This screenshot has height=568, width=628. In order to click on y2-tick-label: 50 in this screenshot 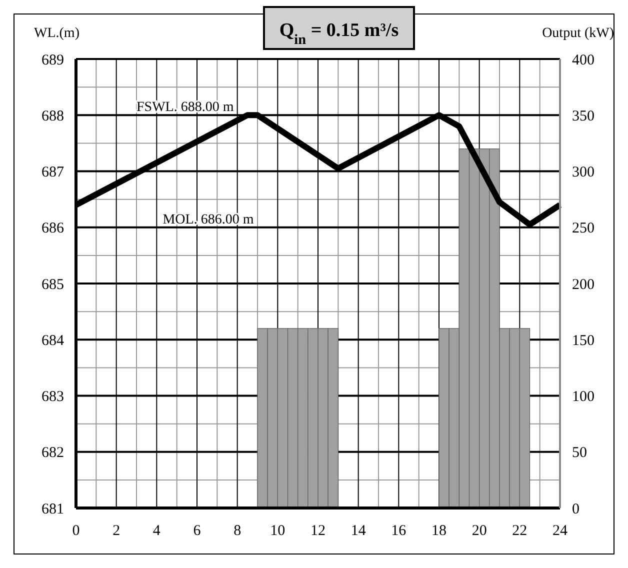, I will do `click(579, 453)`.